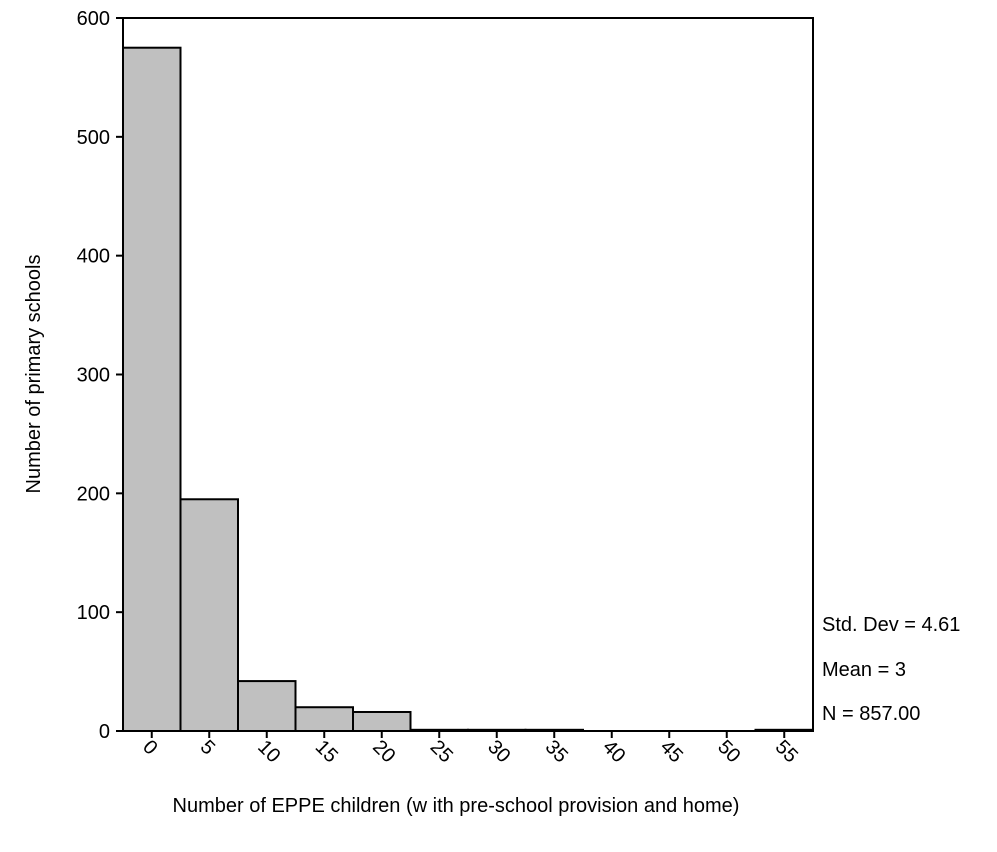 Image resolution: width=997 pixels, height=852 pixels. What do you see at coordinates (871, 714) in the screenshot?
I see `n-label: N = 857.00` at bounding box center [871, 714].